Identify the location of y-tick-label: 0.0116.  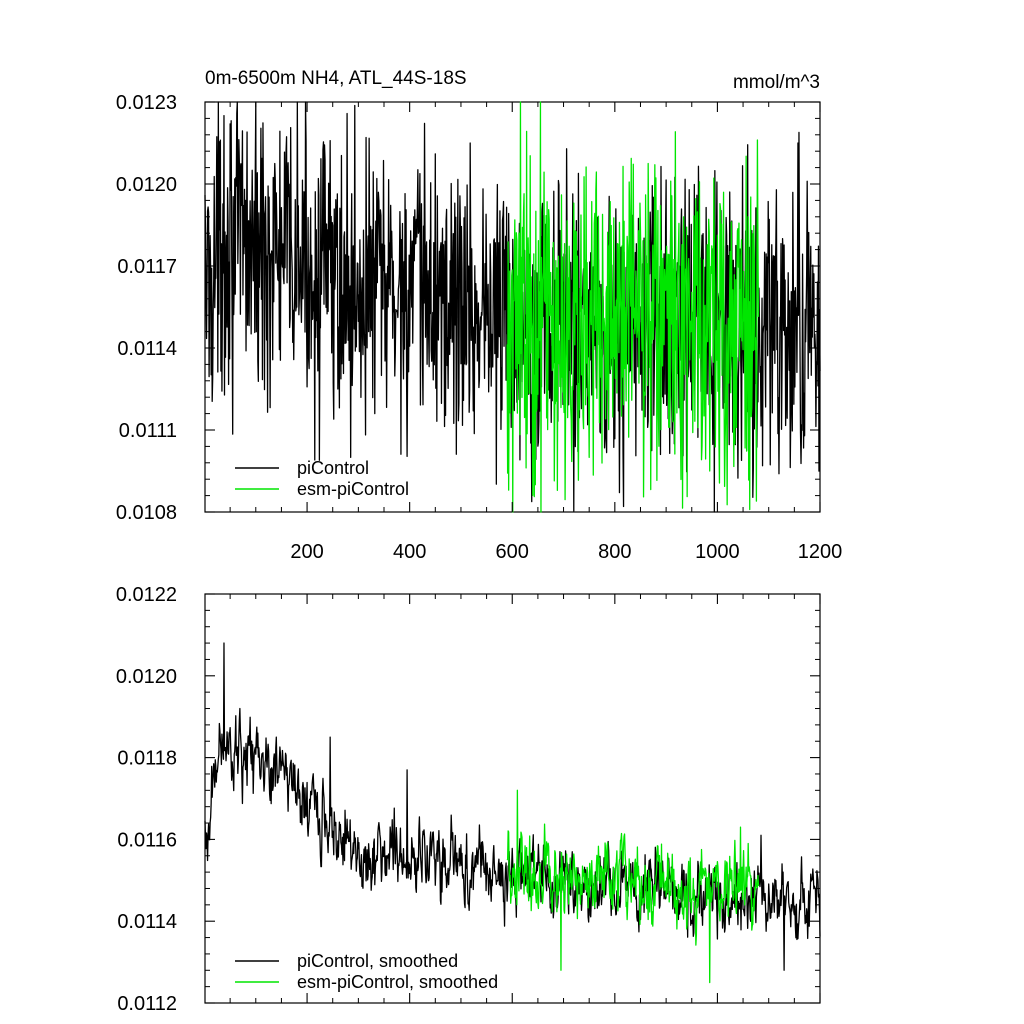
(147, 840).